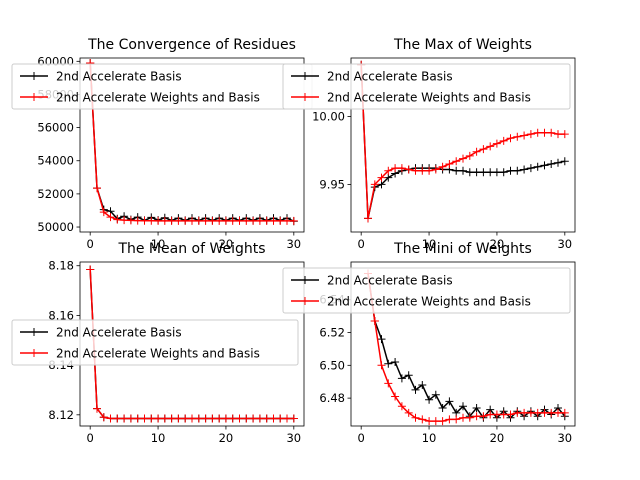  What do you see at coordinates (564, 244) in the screenshot?
I see `x-tick-label: 30` at bounding box center [564, 244].